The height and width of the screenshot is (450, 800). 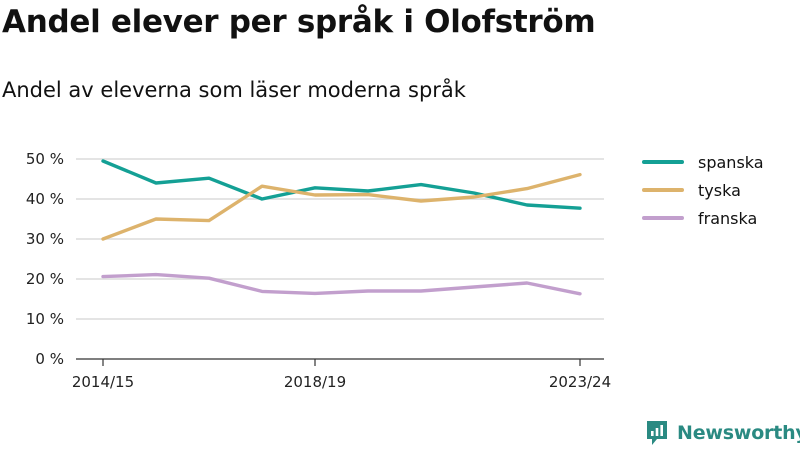 What do you see at coordinates (341, 184) in the screenshot?
I see `series-line-spanska` at bounding box center [341, 184].